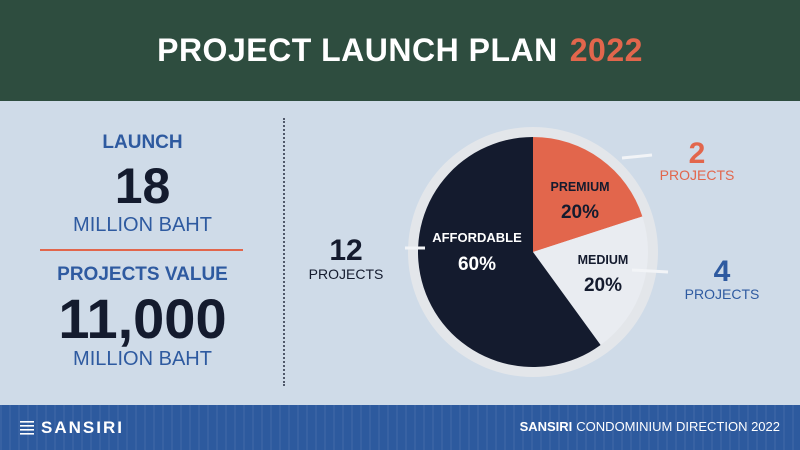 The width and height of the screenshot is (800, 450). Describe the element at coordinates (142, 274) in the screenshot. I see `projects-value-label: PROJECTS VALUE` at that location.